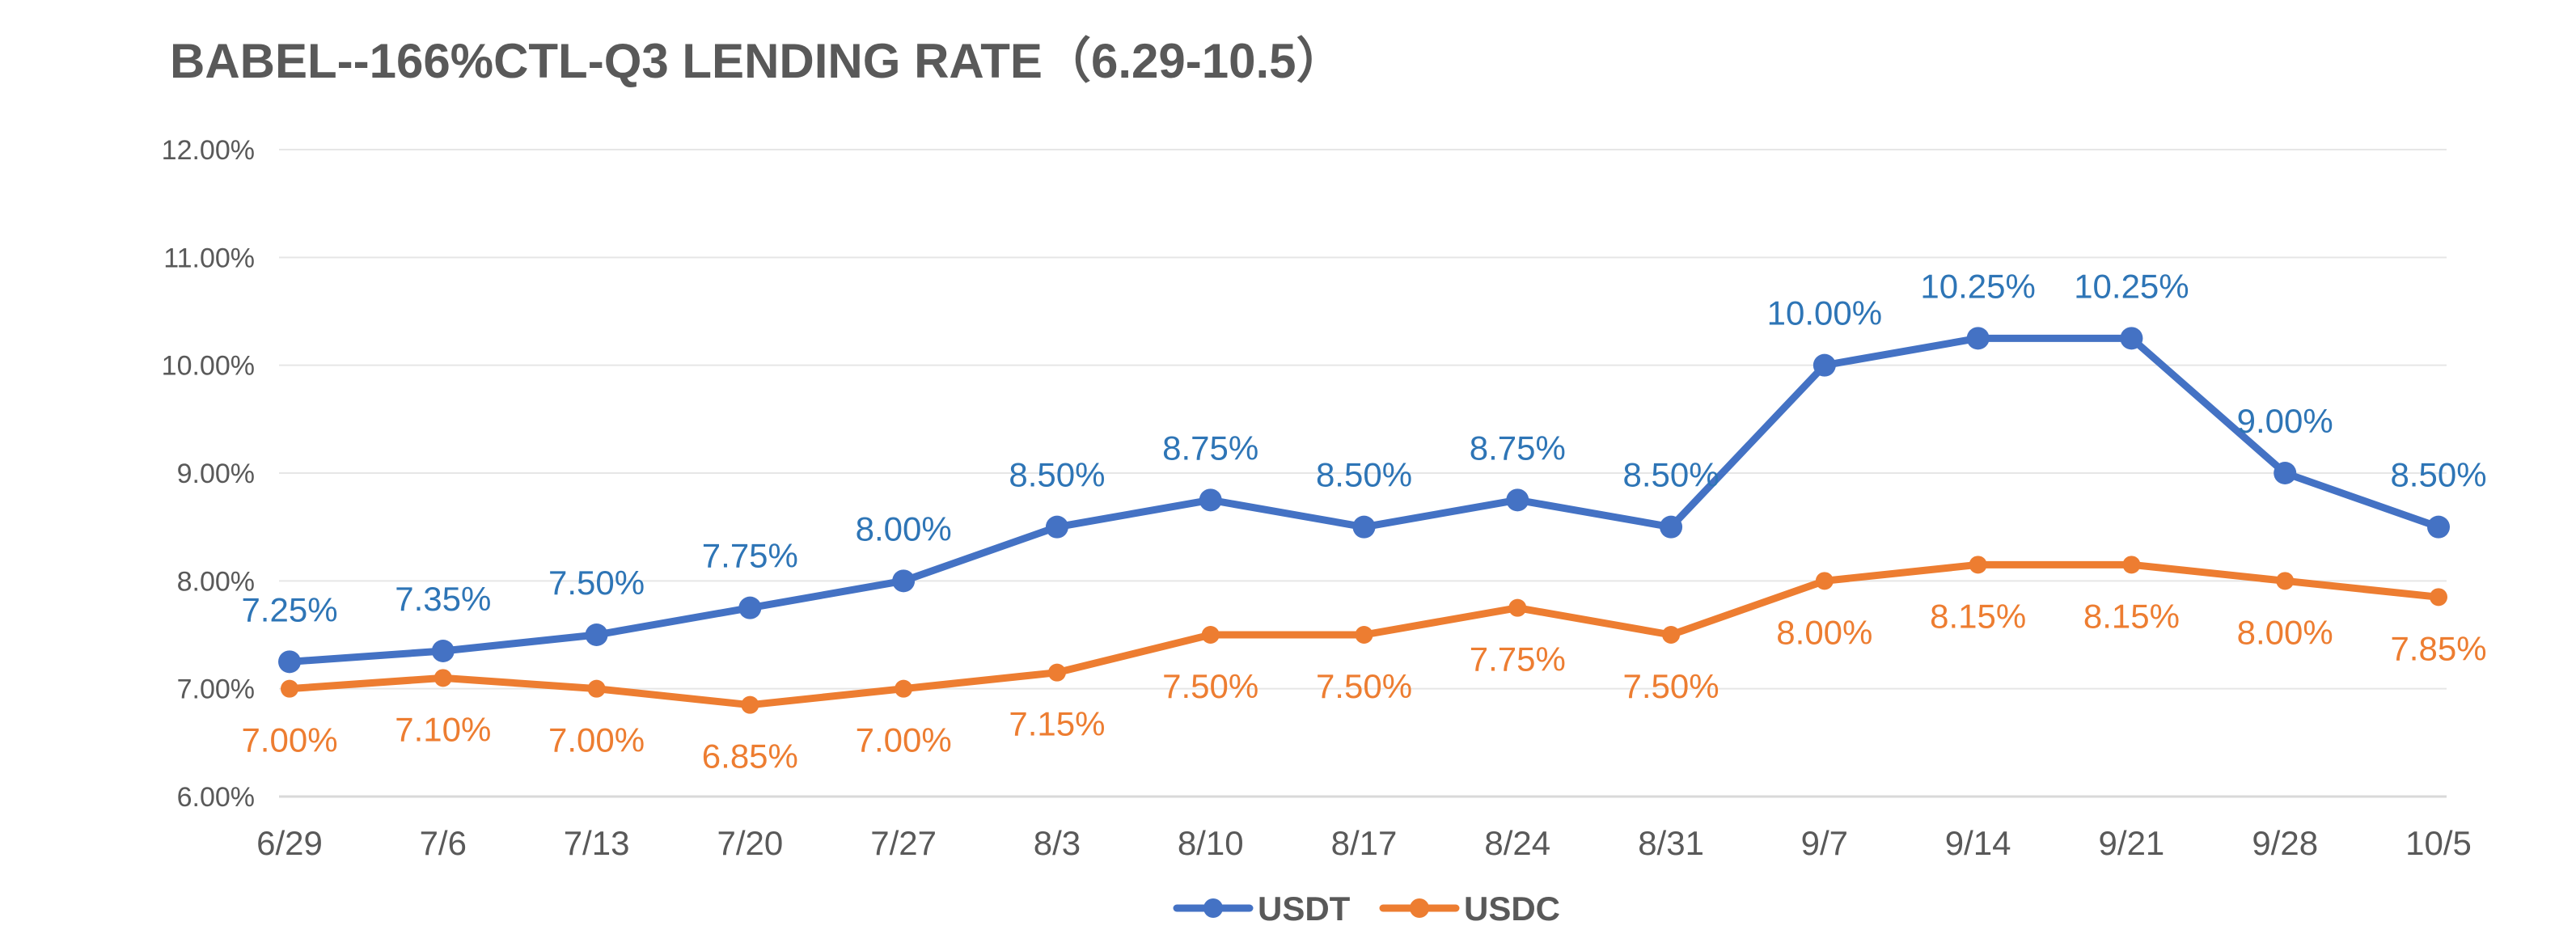 The image size is (2576, 951). Describe the element at coordinates (209, 367) in the screenshot. I see `y-tick-label: 10.00%` at that location.